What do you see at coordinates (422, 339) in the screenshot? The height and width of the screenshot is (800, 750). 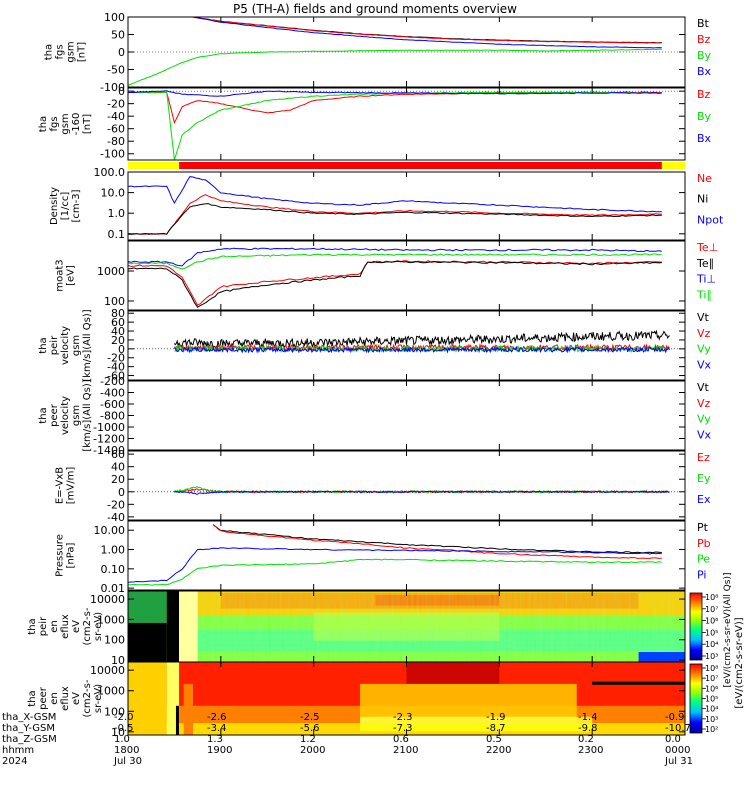 I see `series-Vt-line` at bounding box center [422, 339].